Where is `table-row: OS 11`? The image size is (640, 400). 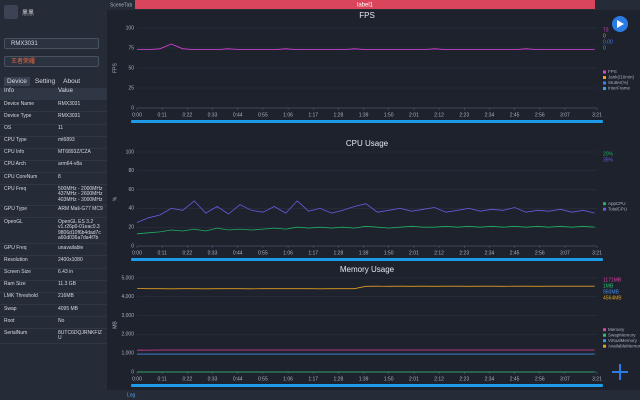 table-row: OS 11 is located at coordinates (53, 131).